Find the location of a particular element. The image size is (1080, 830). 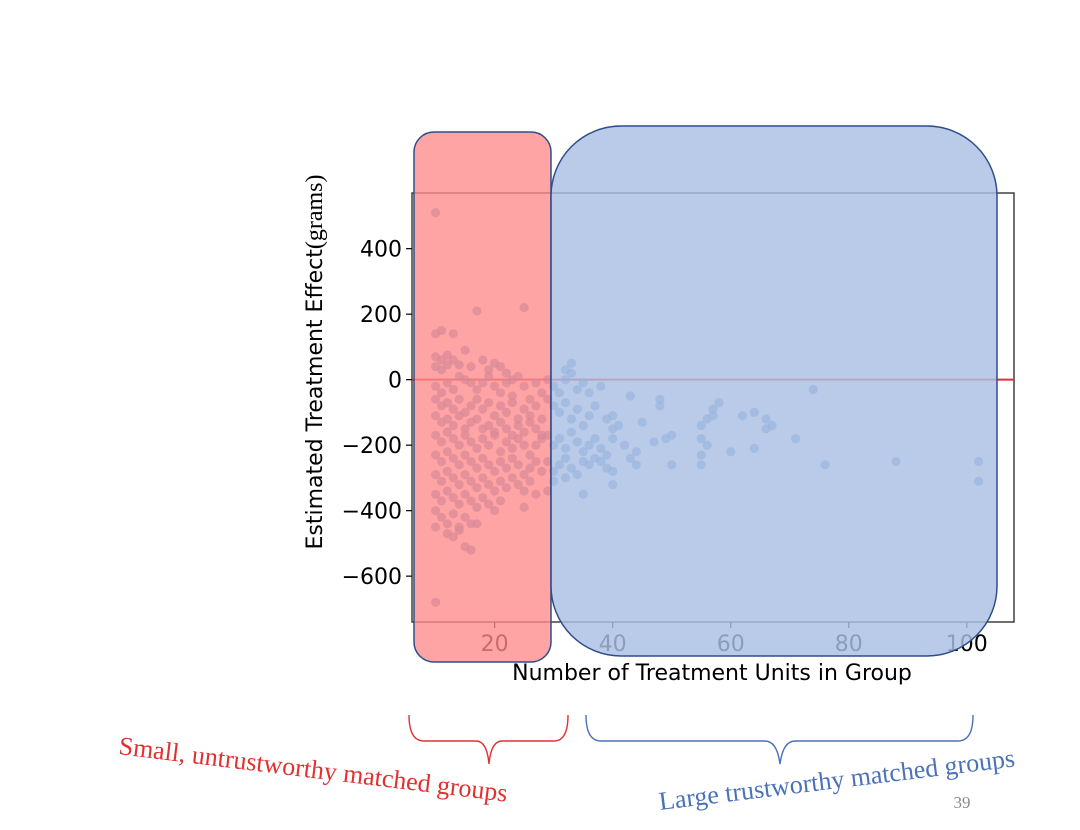

y-axis: 400 200 0 −200 −400 −600 is located at coordinates (377, 414).